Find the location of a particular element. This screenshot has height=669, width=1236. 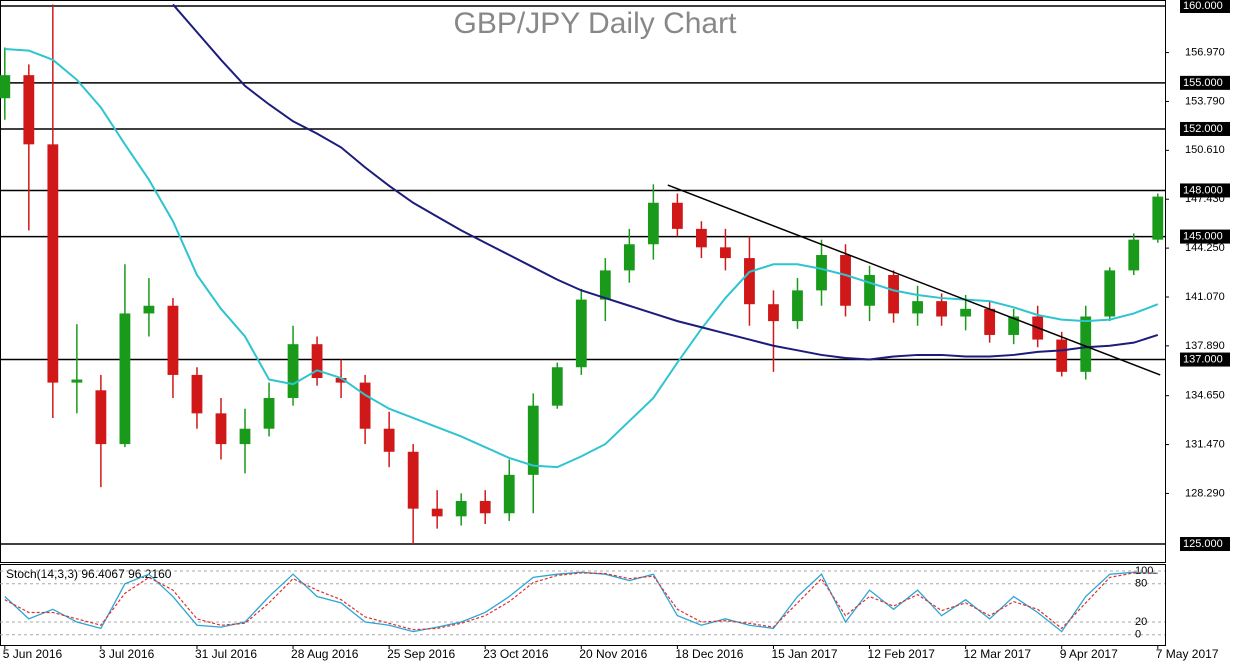

x-tick-label: 20 Nov 2016 is located at coordinates (613, 654).